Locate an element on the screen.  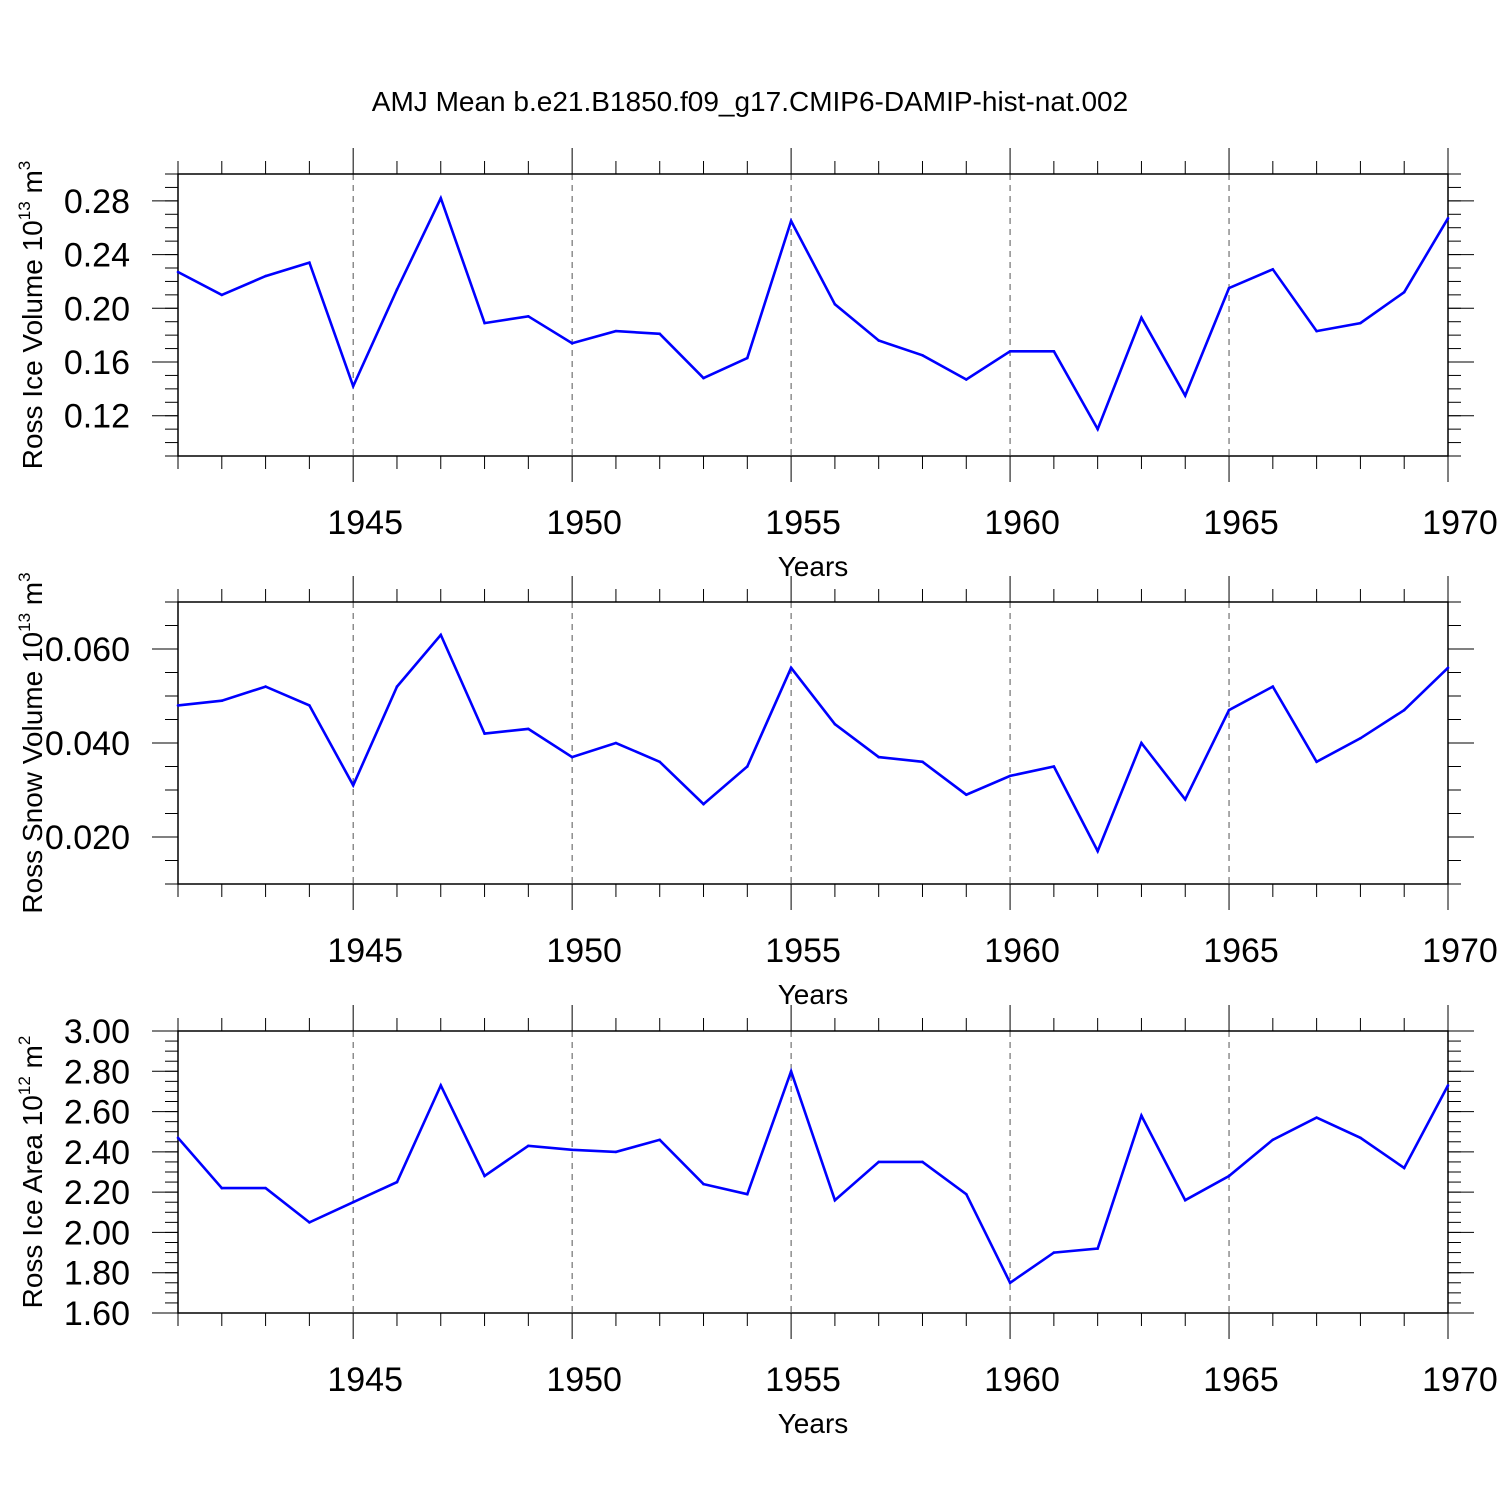
y-tick-label: 2.80 is located at coordinates (97, 1072).